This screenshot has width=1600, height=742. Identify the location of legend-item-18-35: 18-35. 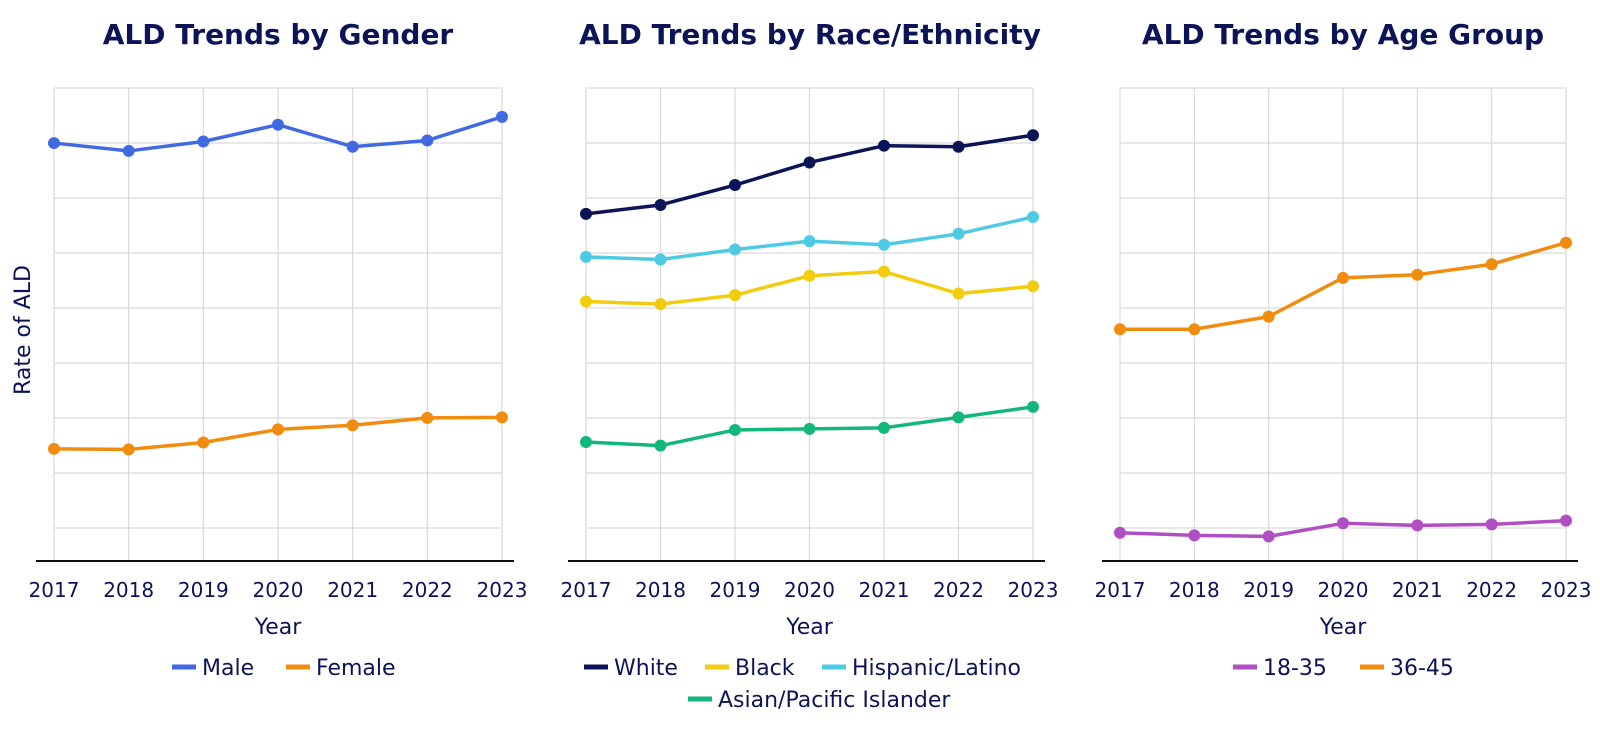
(1280, 668).